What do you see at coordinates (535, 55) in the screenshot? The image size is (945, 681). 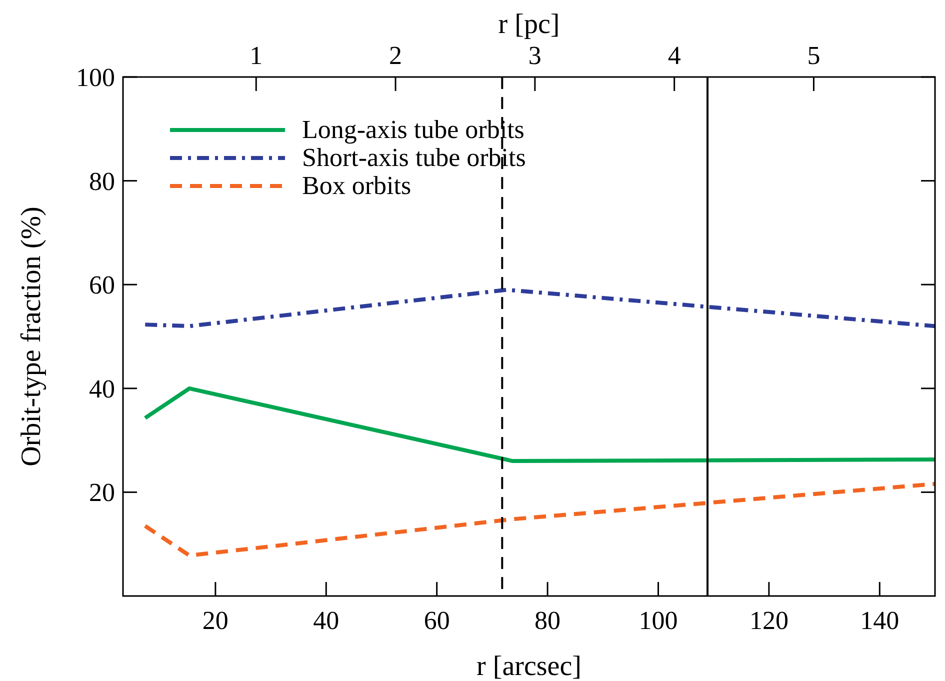 I see `x2-tick-label: 3` at bounding box center [535, 55].